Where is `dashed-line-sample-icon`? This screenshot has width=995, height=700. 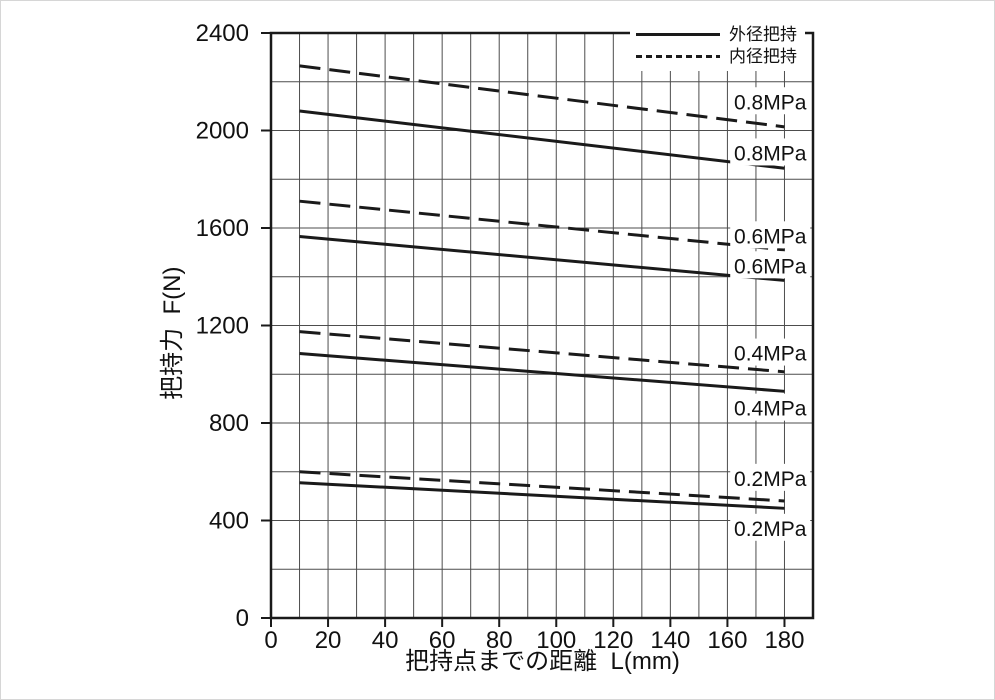
dashed-line-sample-icon is located at coordinates (678, 56).